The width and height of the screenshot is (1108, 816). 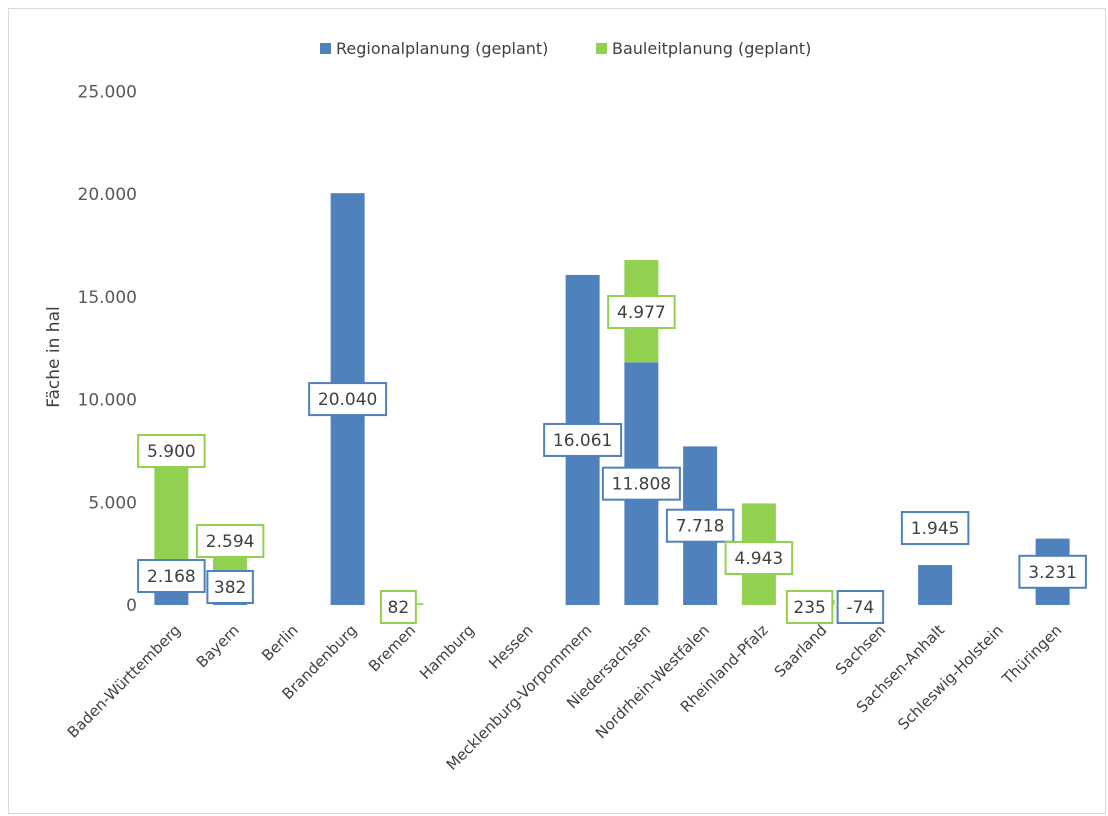 I want to click on label-bauleit-rheinland-pfalz-text: 4.943, so click(x=759, y=559).